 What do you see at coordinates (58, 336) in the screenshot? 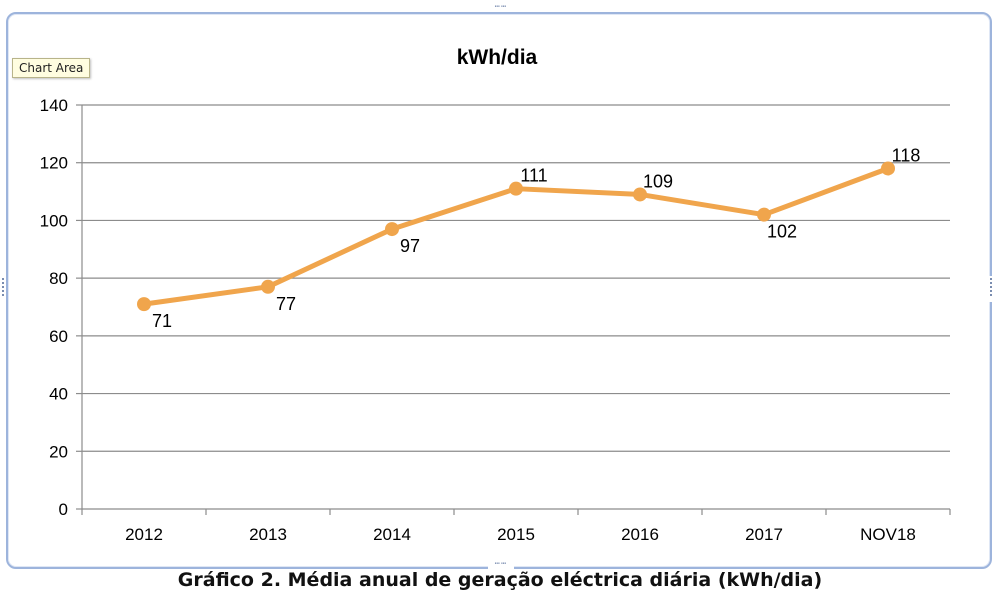
I see `y-tick-label: 60` at bounding box center [58, 336].